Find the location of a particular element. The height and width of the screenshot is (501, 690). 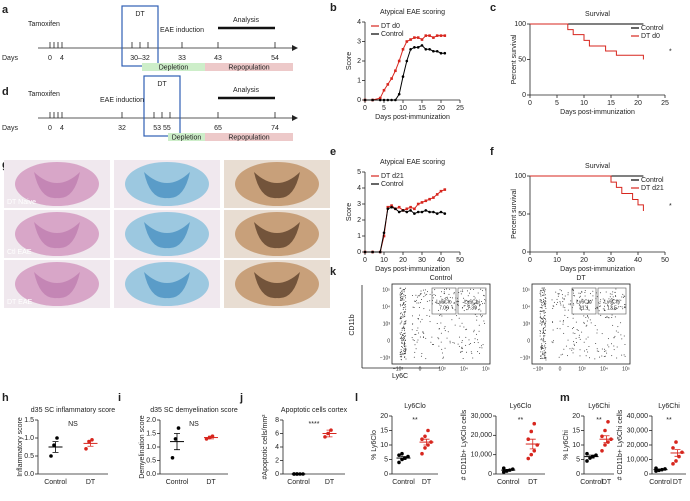

depletion is located at coordinates (173, 67).